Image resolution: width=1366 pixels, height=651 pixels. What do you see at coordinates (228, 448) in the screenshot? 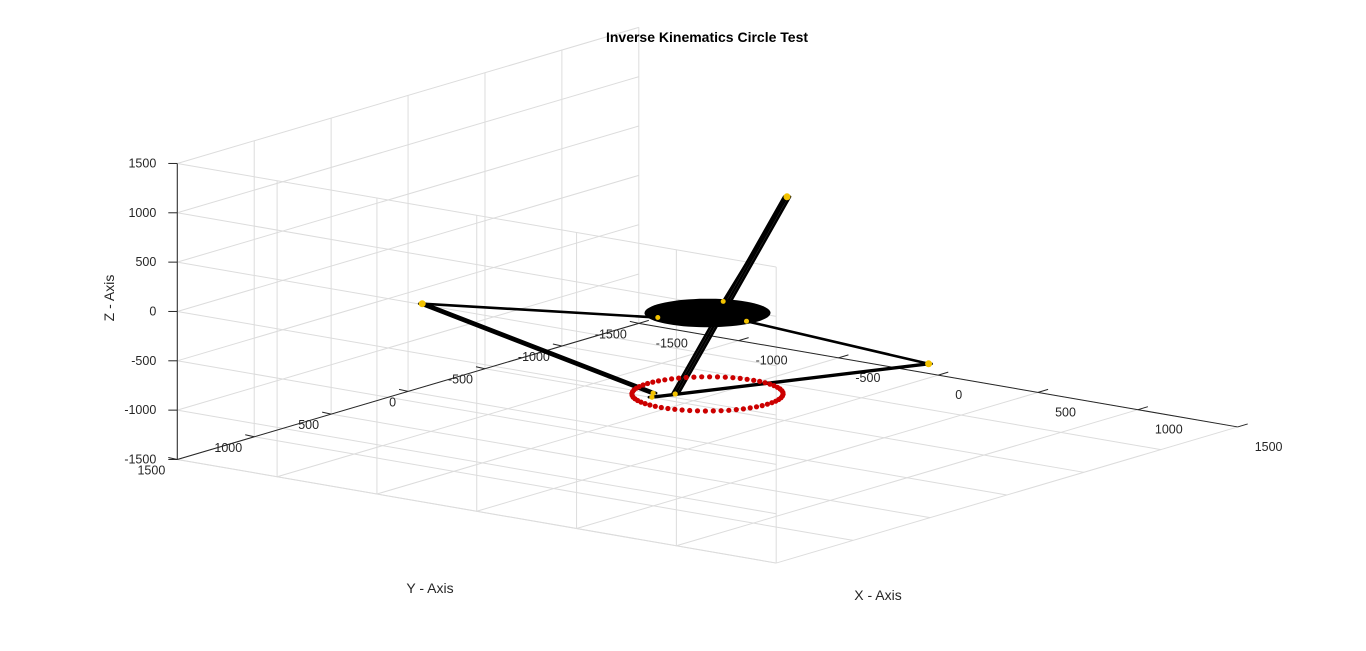
I see `y-tick-label: 1000` at bounding box center [228, 448].